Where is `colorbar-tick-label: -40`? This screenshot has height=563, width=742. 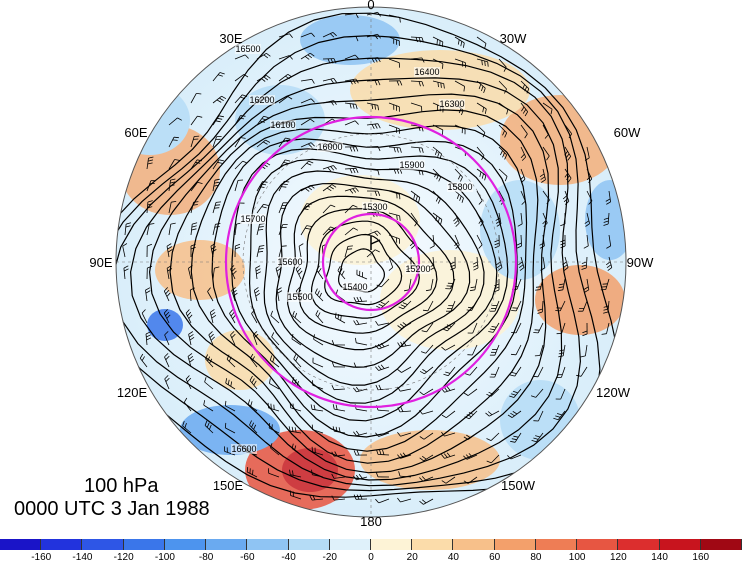 colorbar-tick-label: -40 is located at coordinates (288, 557).